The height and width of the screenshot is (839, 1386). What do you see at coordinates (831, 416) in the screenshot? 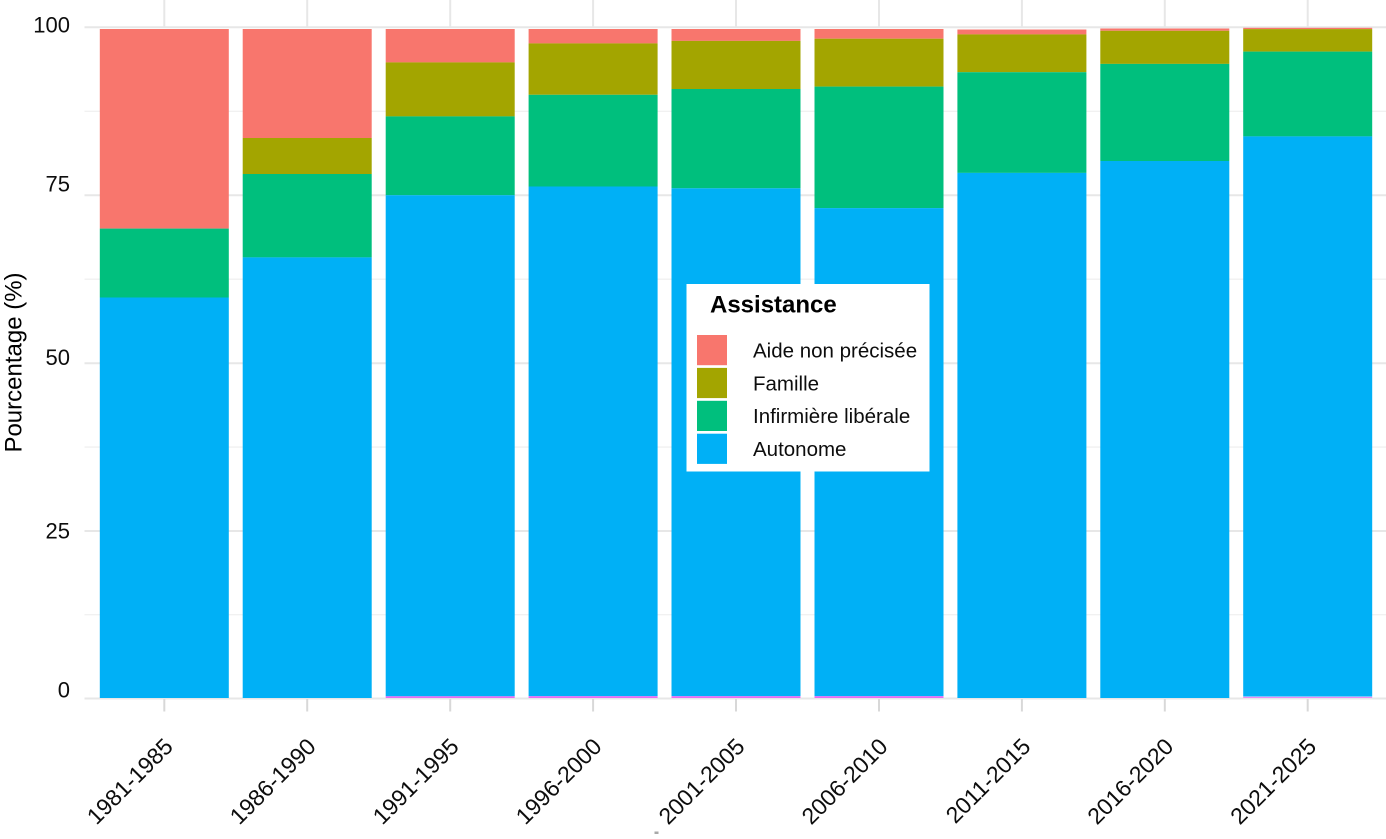
I see `svg-text: Infirmière libérale` at bounding box center [831, 416].